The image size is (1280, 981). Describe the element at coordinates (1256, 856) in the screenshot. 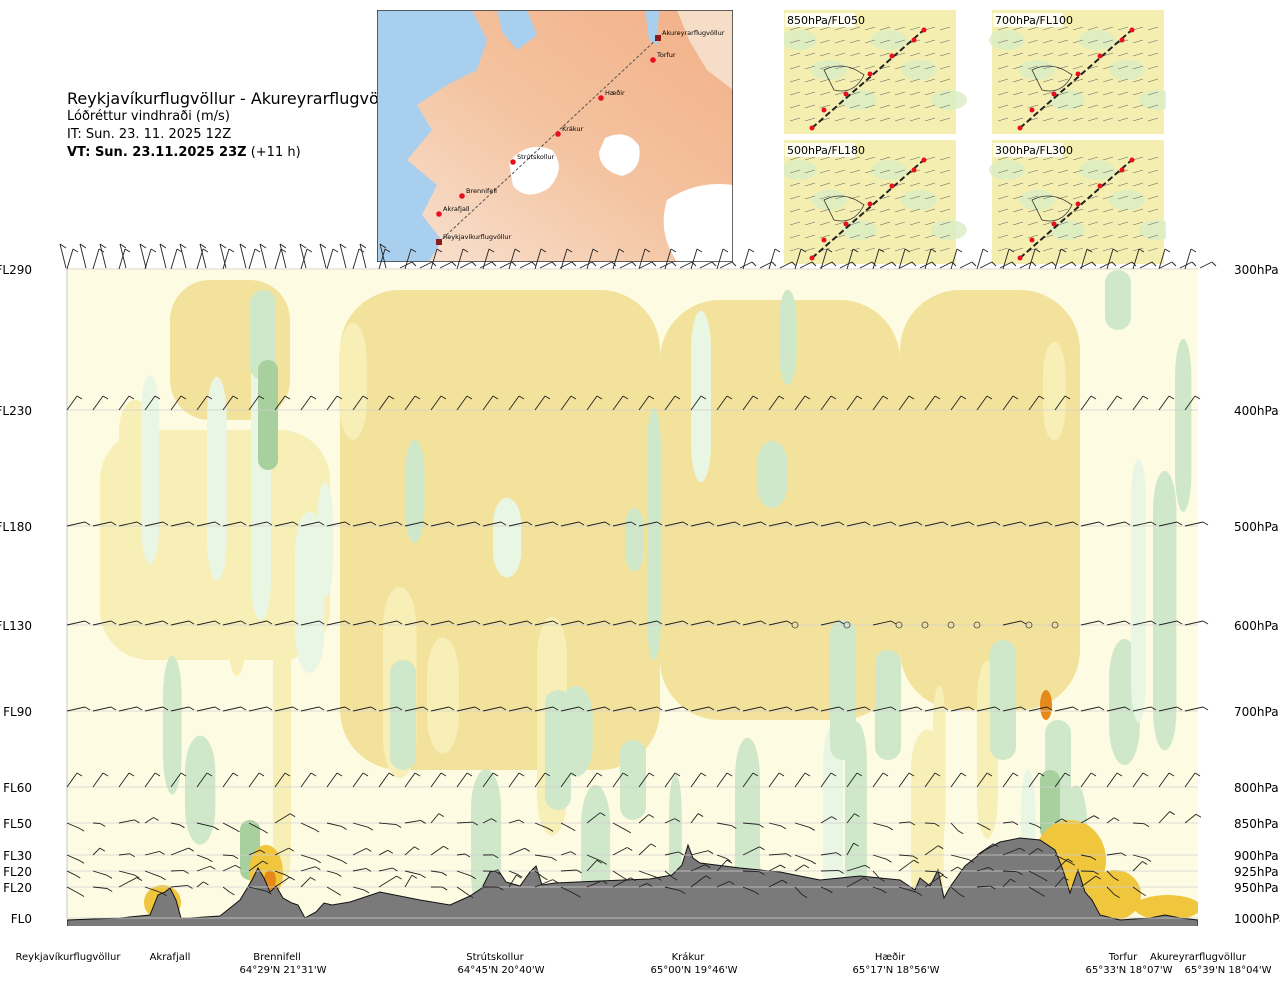

I see `pressure-level-label: 900hPa` at that location.